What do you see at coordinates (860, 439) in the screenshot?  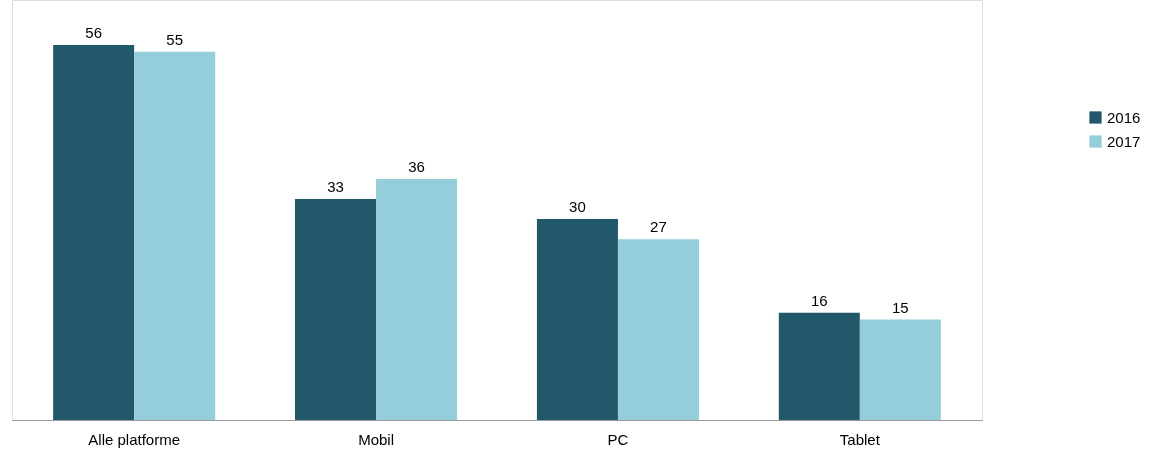 I see `x-tick-label: Tablet` at bounding box center [860, 439].